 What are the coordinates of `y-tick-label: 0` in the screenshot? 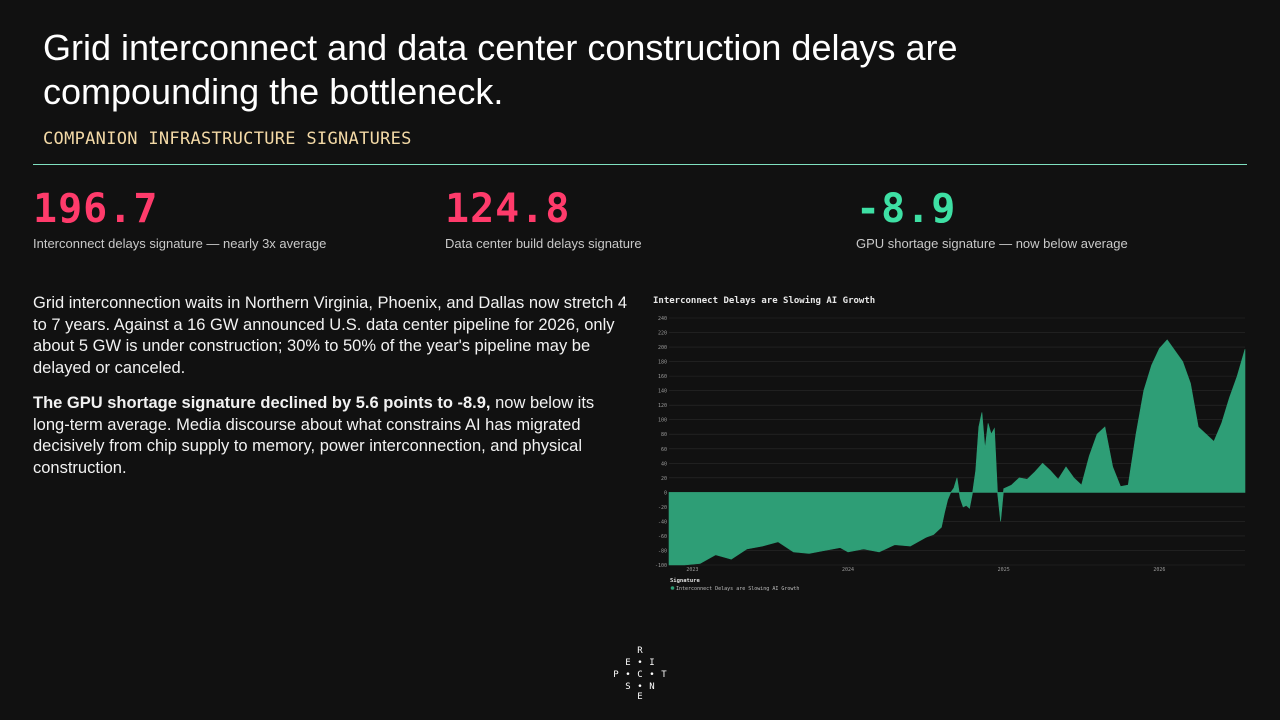 It's located at (665, 493).